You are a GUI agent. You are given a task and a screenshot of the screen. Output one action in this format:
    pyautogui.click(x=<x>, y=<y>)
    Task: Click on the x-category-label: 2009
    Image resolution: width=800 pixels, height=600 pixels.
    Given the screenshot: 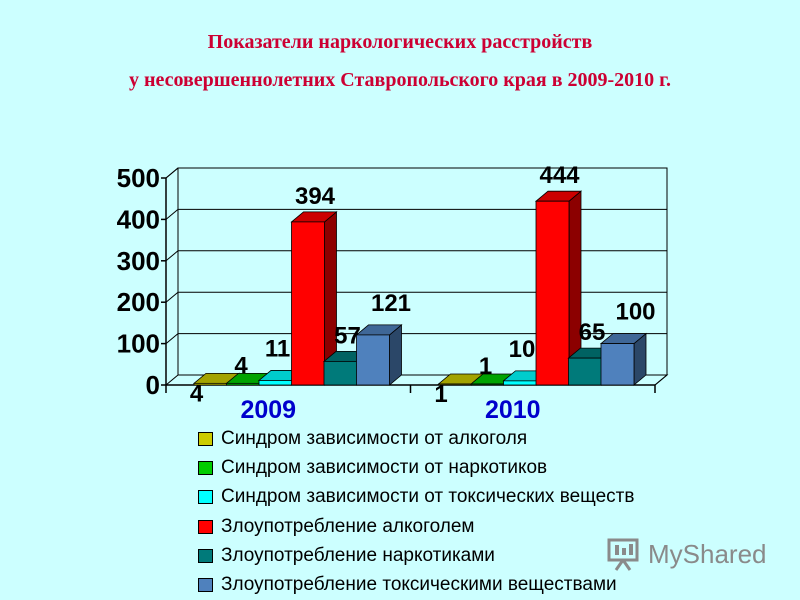 What is the action you would take?
    pyautogui.click(x=268, y=410)
    